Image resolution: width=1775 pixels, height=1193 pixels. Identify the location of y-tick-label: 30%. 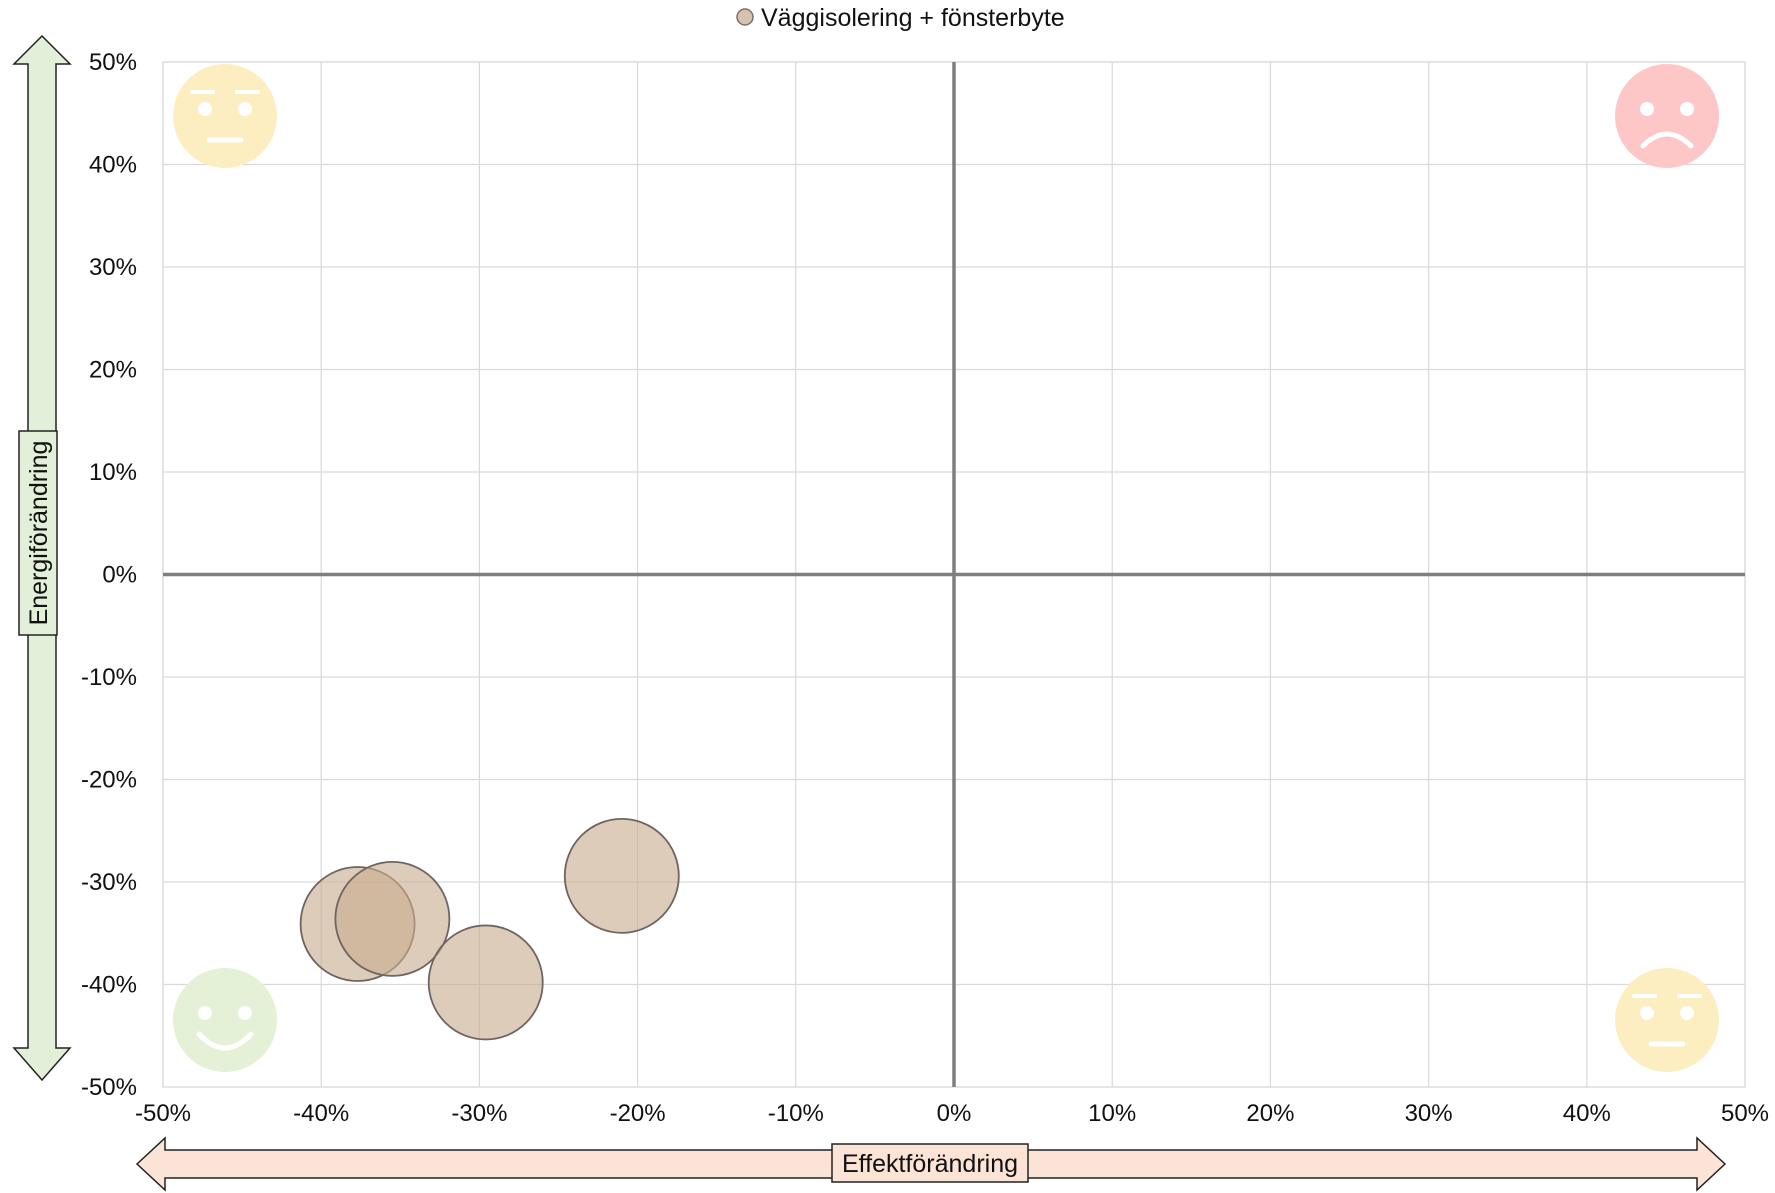
(113, 267).